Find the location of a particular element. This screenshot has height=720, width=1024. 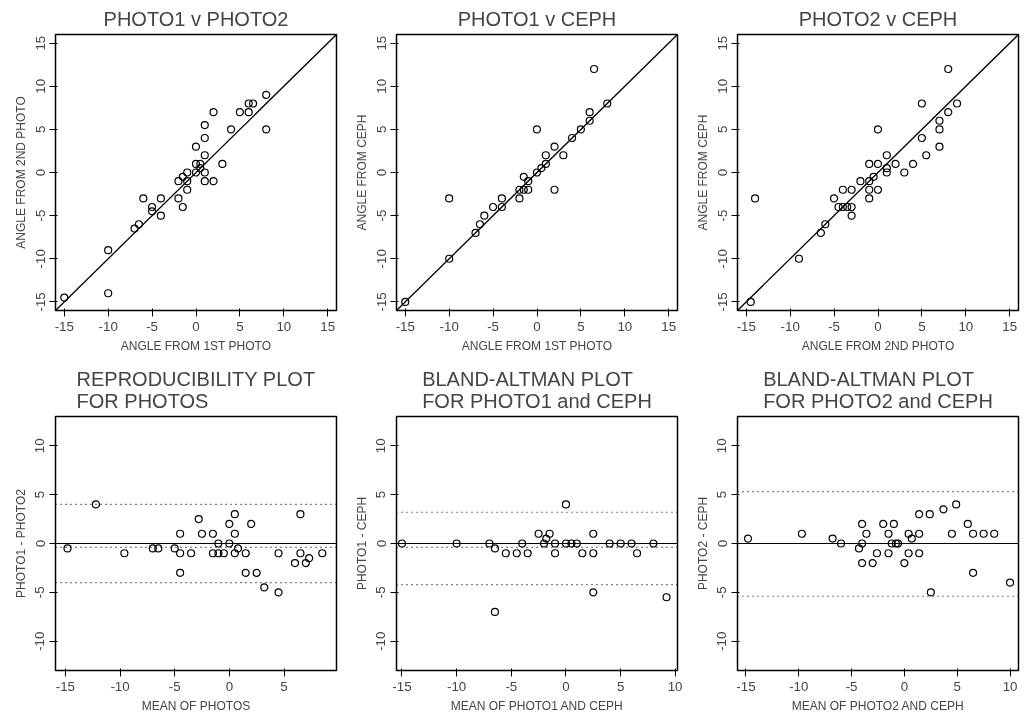

x-axis-title: MEAN OF PHOTO2 AND CEPH is located at coordinates (877, 705).